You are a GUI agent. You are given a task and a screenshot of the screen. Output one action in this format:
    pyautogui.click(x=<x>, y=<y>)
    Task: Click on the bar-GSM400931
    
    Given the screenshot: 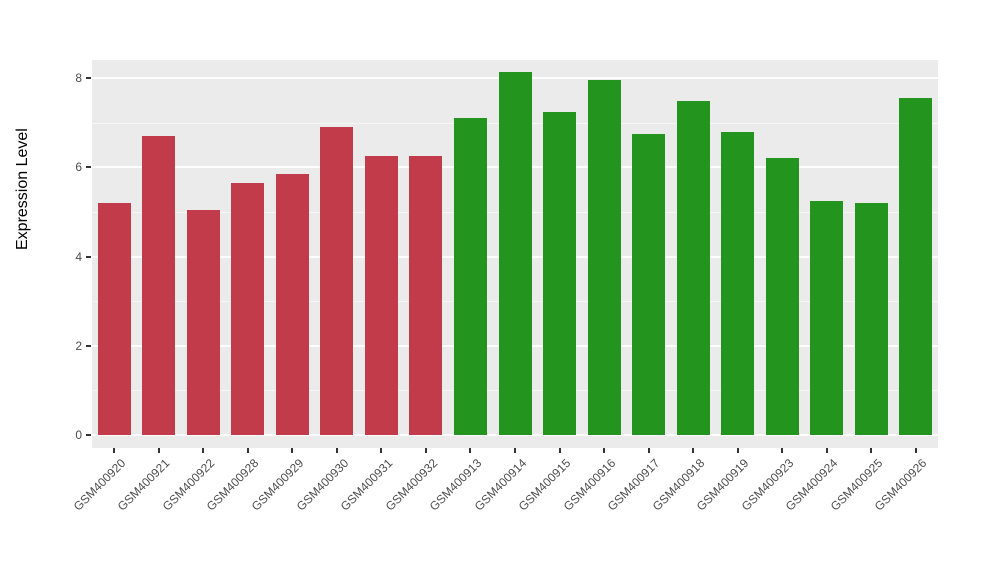 What is the action you would take?
    pyautogui.click(x=381, y=295)
    